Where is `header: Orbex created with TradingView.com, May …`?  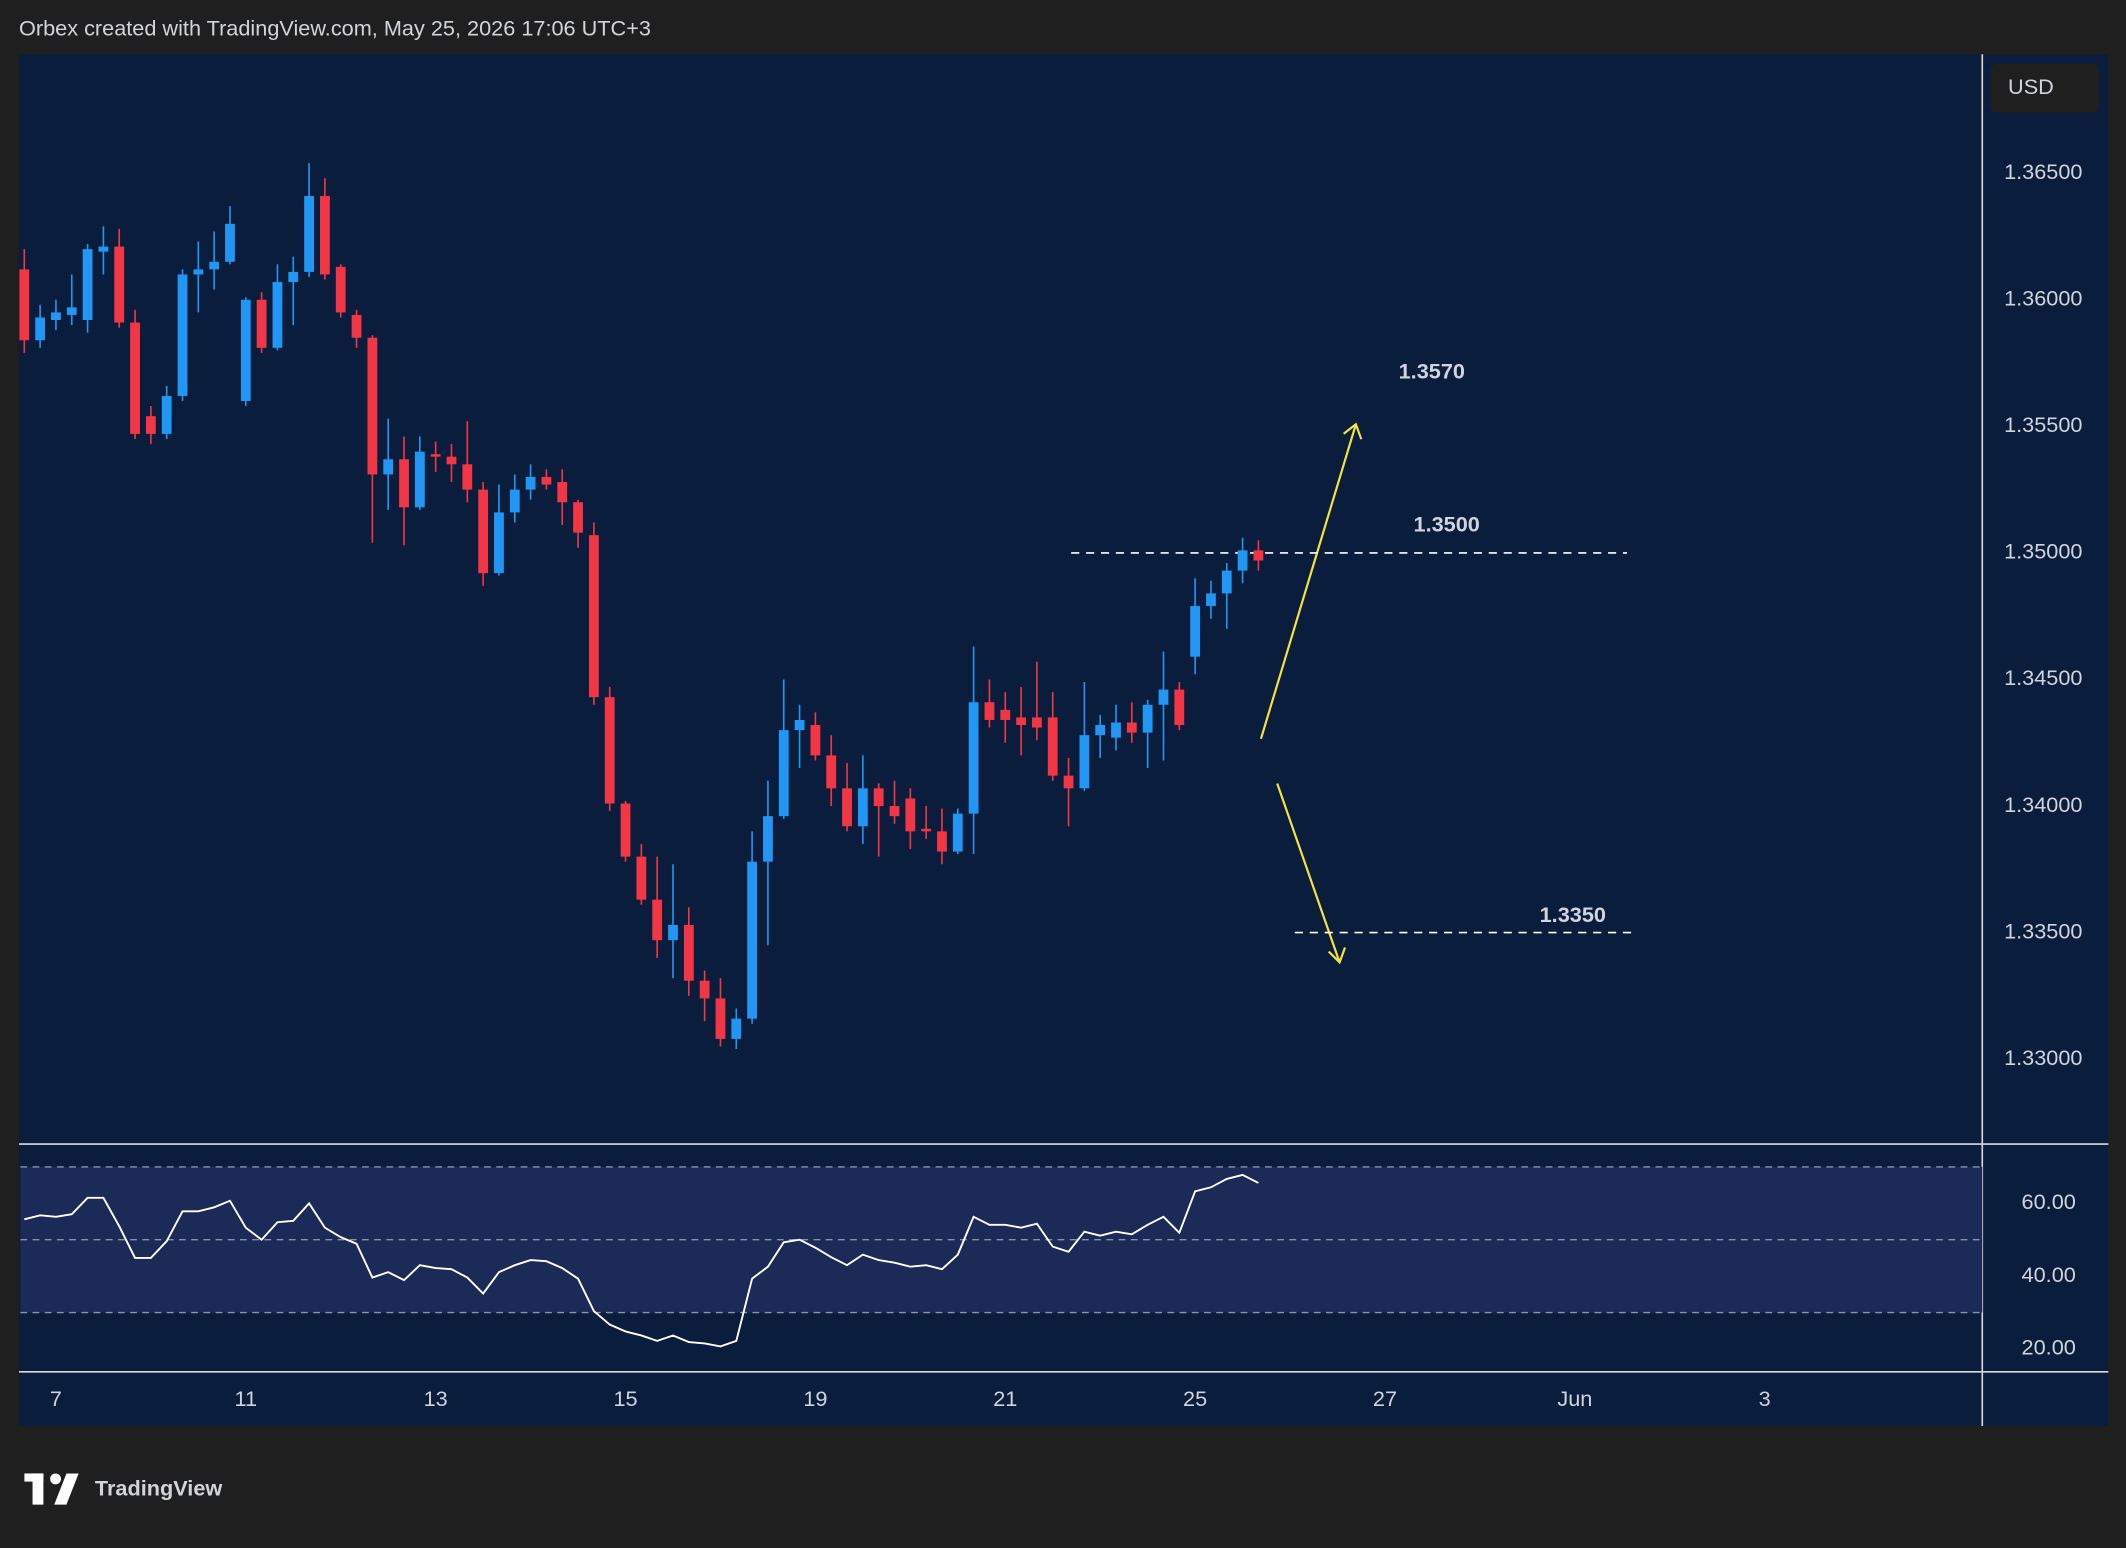
header: Orbex created with TradingView.com, May … is located at coordinates (335, 28).